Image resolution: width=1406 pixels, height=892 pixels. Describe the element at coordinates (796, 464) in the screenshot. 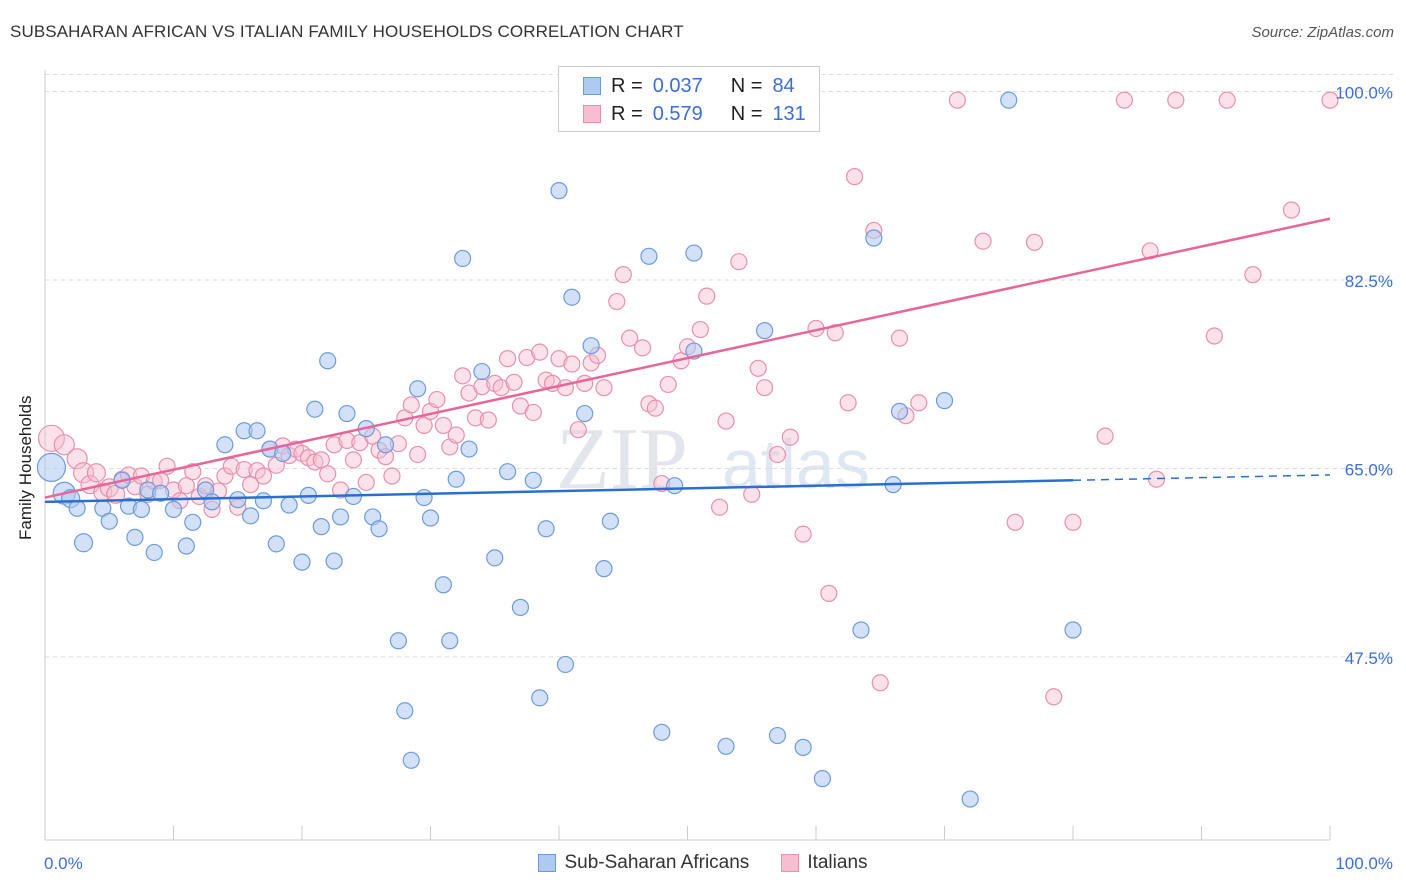

I see `watermark-atlas: atlas` at that location.